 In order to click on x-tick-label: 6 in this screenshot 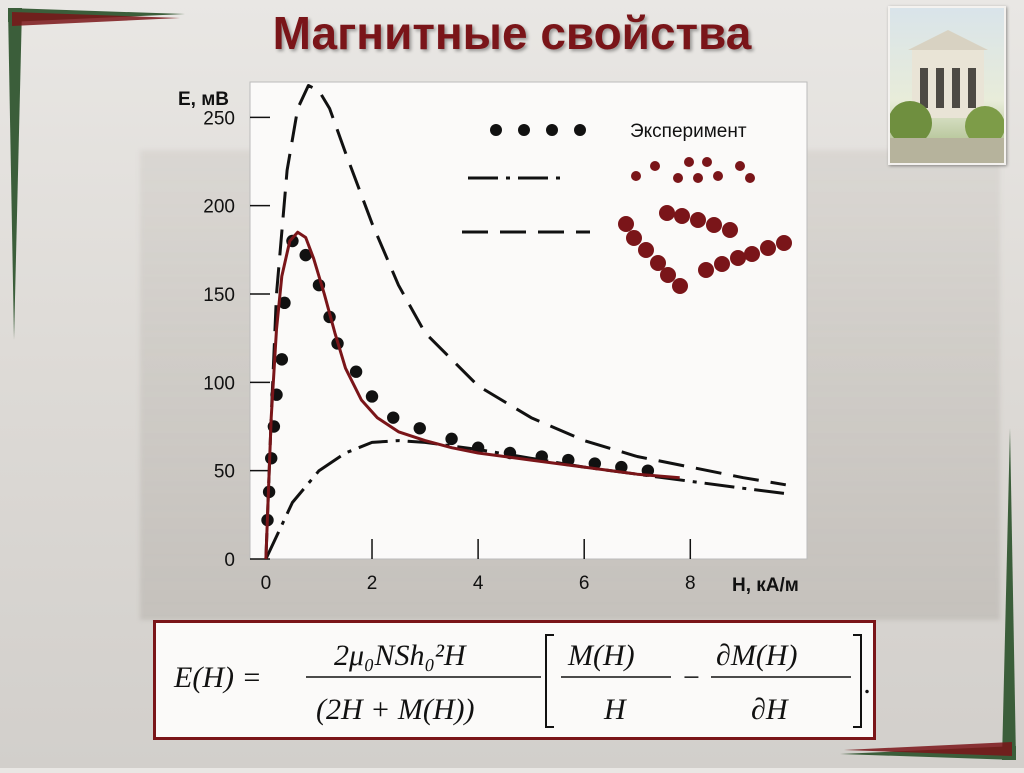, I will do `click(584, 583)`.